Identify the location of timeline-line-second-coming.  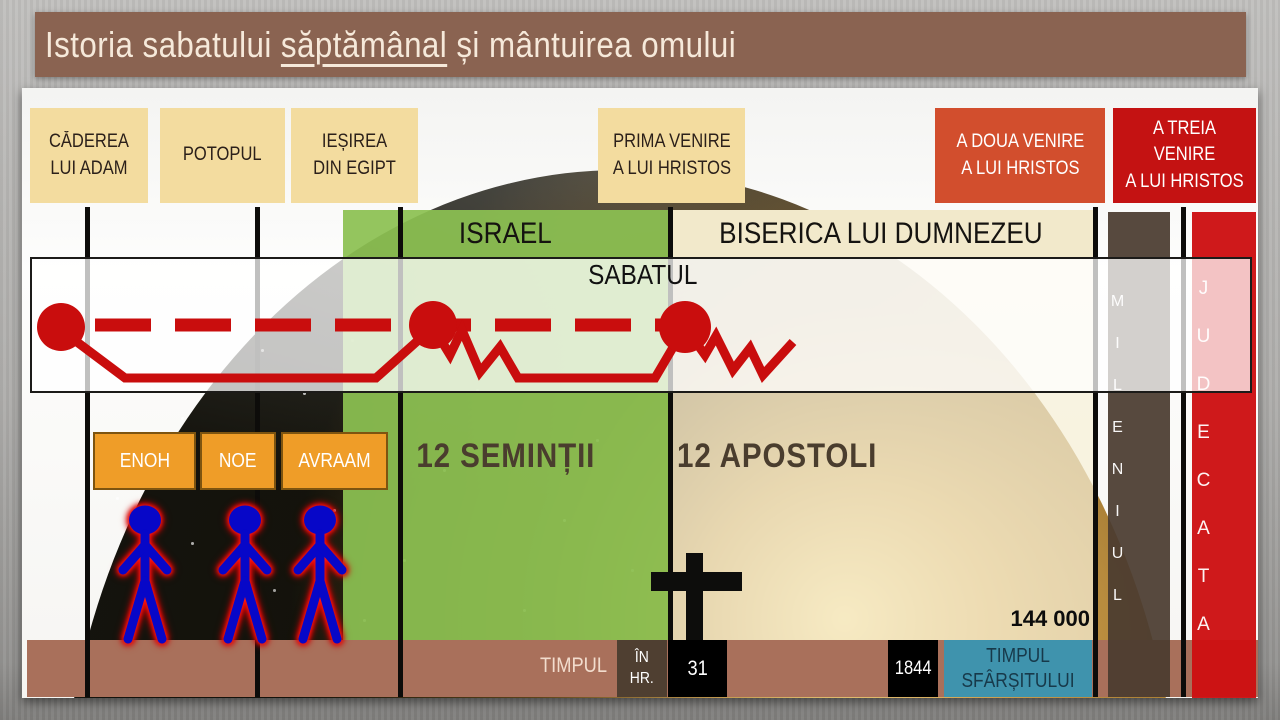
(1095, 452).